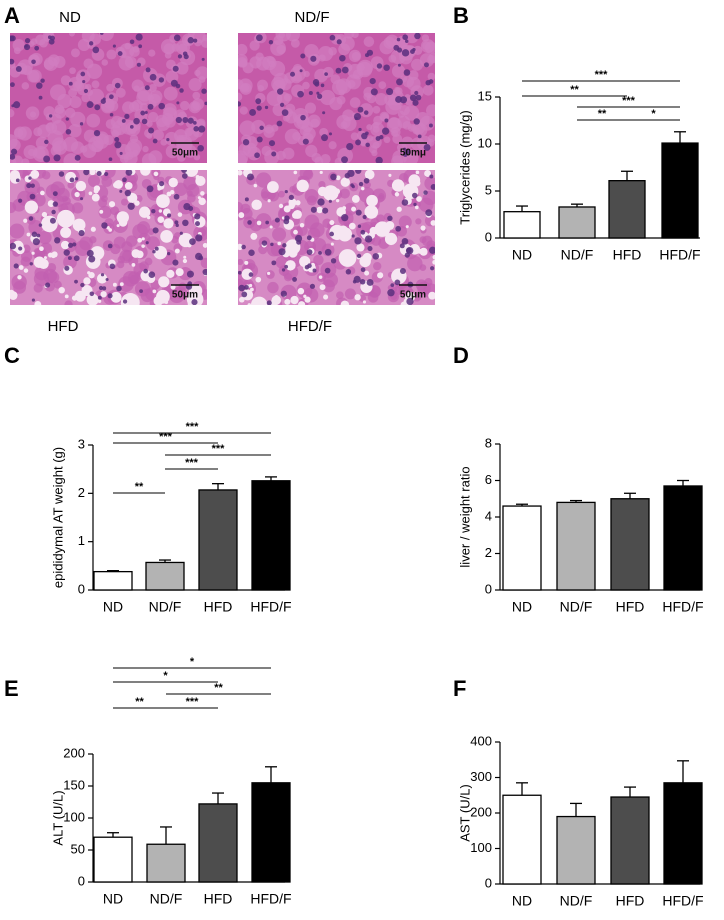 This screenshot has width=724, height=920. I want to click on y-tick-label: 3, so click(81, 443).